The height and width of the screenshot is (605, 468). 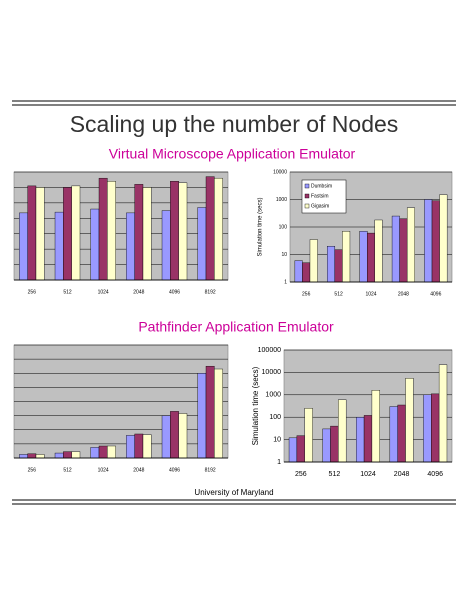 I want to click on legend-label: Fastsim, so click(x=320, y=196).